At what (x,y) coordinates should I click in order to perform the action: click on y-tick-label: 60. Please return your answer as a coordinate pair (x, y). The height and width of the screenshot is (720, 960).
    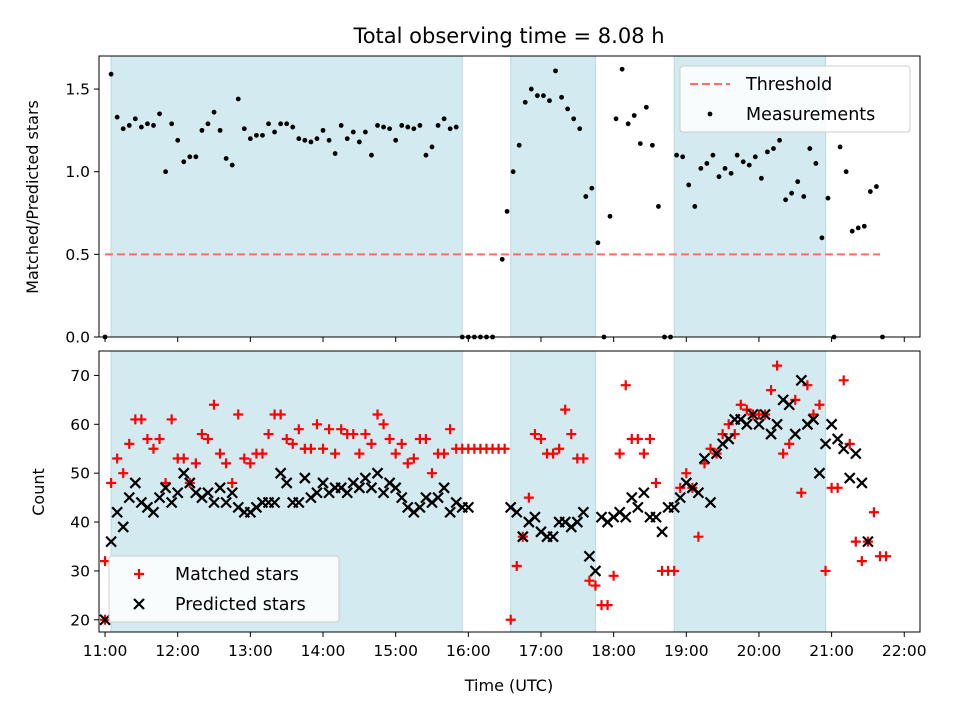
    Looking at the image, I should click on (80, 425).